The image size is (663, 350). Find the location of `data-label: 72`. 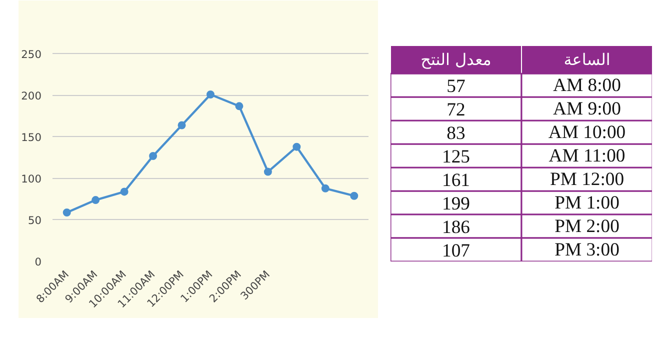

data-label: 72 is located at coordinates (456, 109).